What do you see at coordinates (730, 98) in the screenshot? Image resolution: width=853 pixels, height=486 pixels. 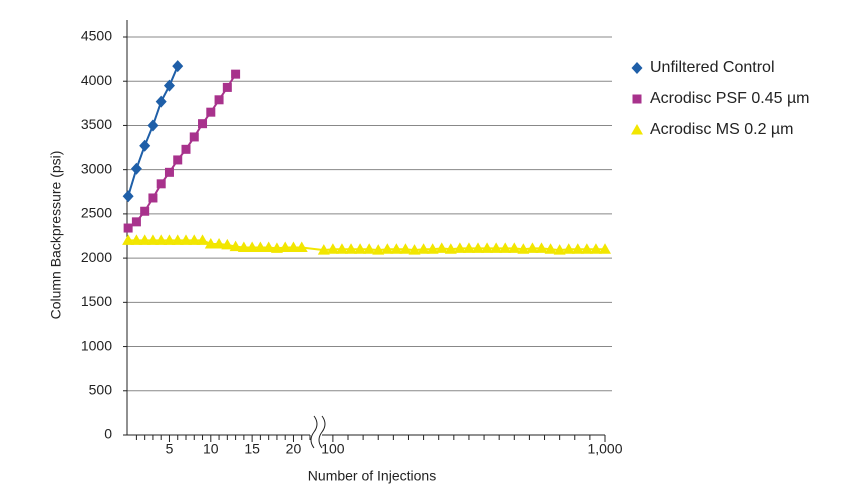 I see `legend-label: Acrodisc PSF 0.45 µm` at bounding box center [730, 98].